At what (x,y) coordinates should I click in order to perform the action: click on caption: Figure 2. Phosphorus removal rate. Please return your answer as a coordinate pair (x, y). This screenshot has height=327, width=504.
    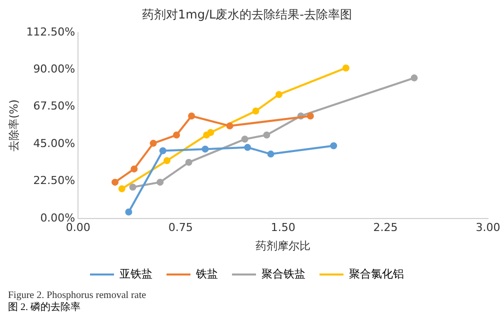
    Looking at the image, I should click on (78, 296).